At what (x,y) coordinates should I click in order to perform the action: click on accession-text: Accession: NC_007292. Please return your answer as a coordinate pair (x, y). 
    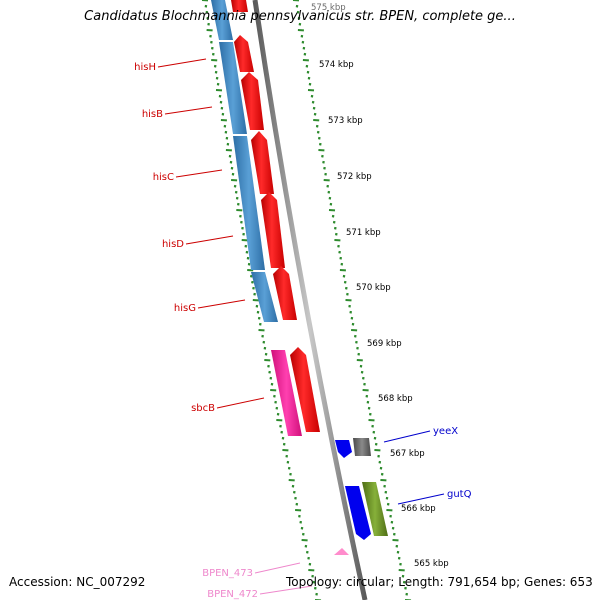
    Looking at the image, I should click on (77, 582).